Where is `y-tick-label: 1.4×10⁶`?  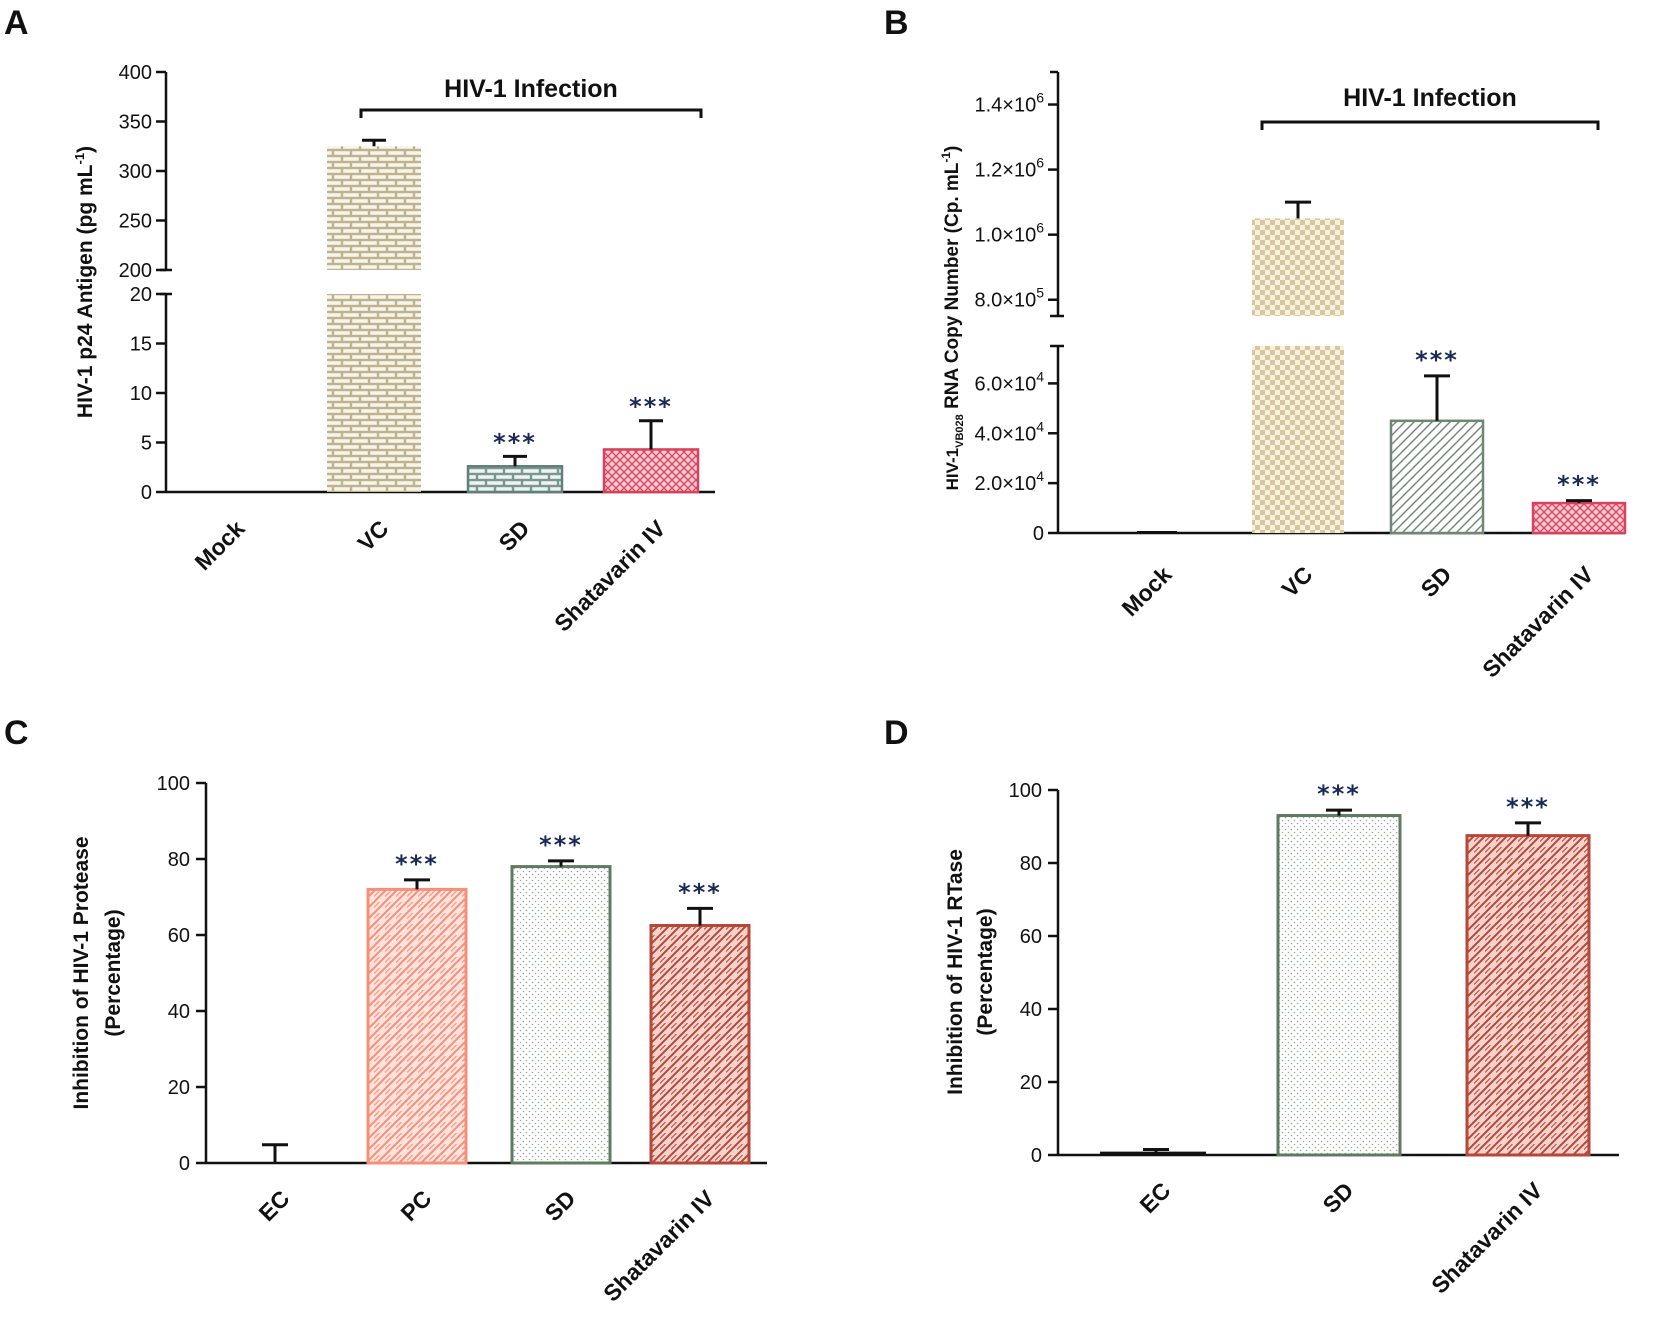
y-tick-label: 1.4×10⁶ is located at coordinates (1009, 103).